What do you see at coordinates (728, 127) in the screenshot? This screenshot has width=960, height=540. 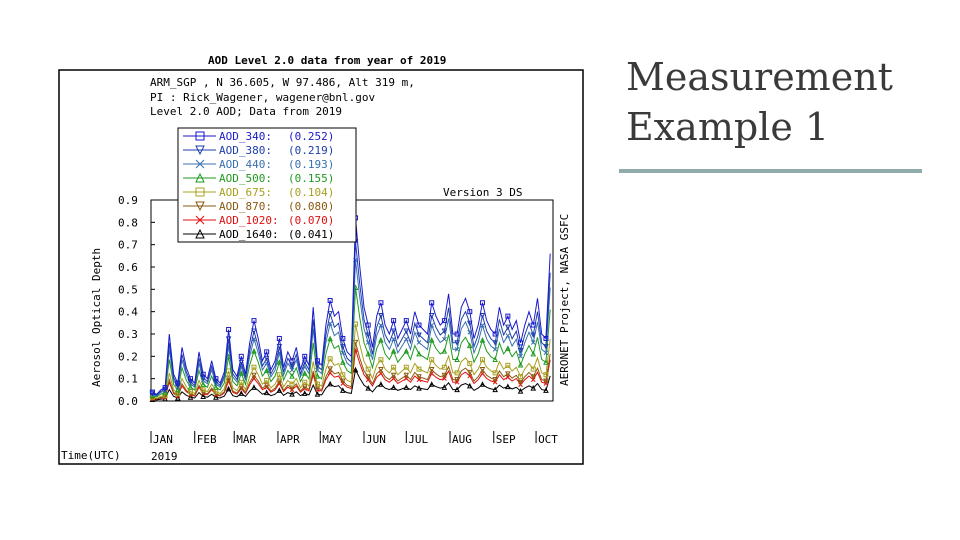 I see `slide-title-line-2: Example 1` at bounding box center [728, 127].